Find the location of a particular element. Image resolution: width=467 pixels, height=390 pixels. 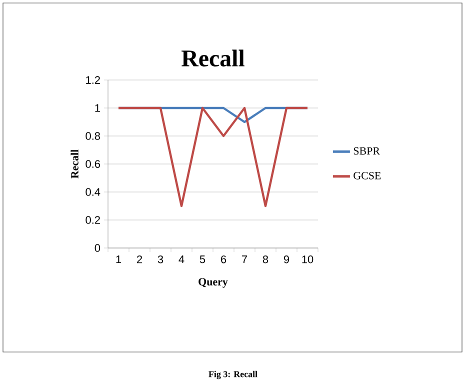

x-tick-label: 2 is located at coordinates (139, 260).